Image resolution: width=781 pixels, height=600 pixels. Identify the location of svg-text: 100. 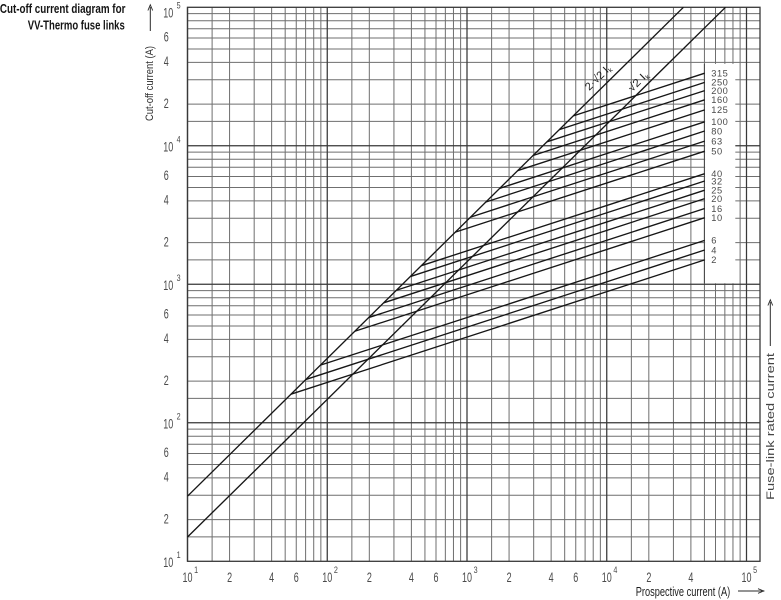
(719, 122).